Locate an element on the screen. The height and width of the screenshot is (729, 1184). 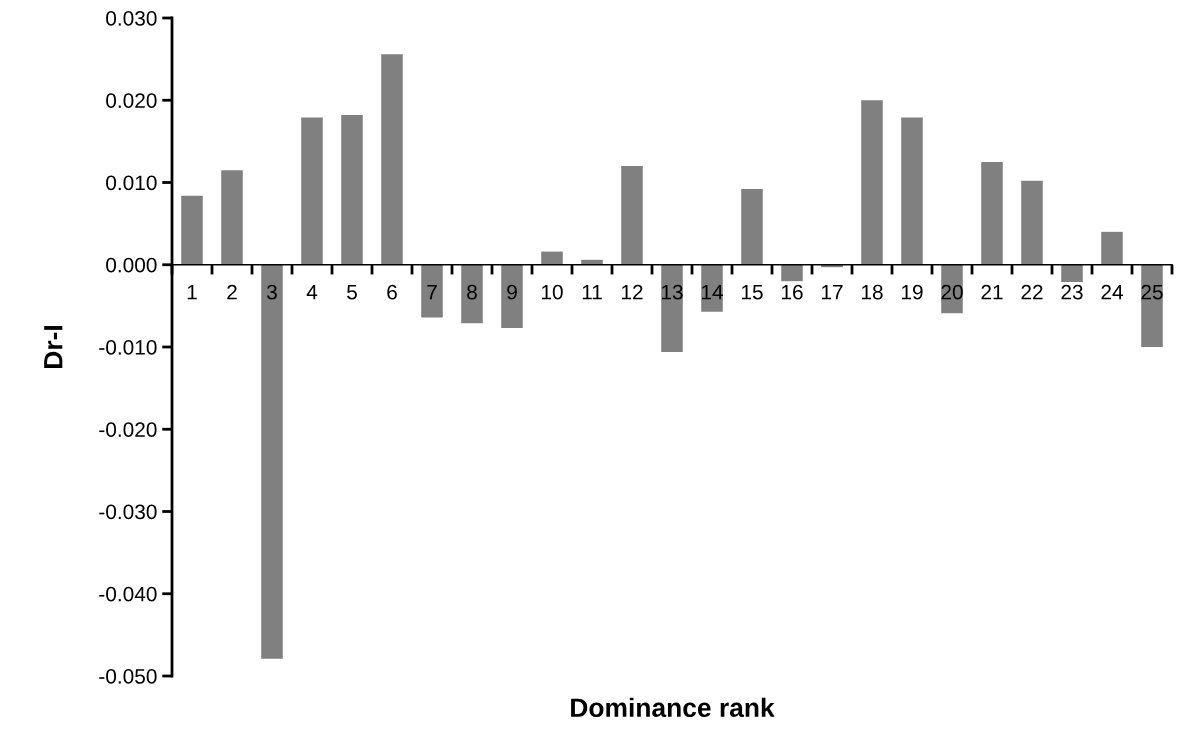
x-tick-label: 22 is located at coordinates (1032, 292).